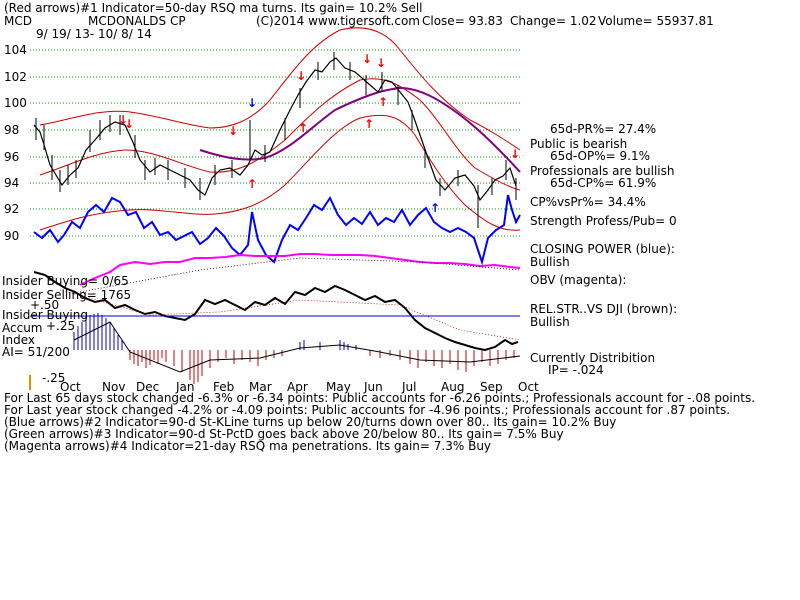 The height and width of the screenshot is (600, 800). Describe the element at coordinates (297, 347) in the screenshot. I see `accum-index-ma` at that location.